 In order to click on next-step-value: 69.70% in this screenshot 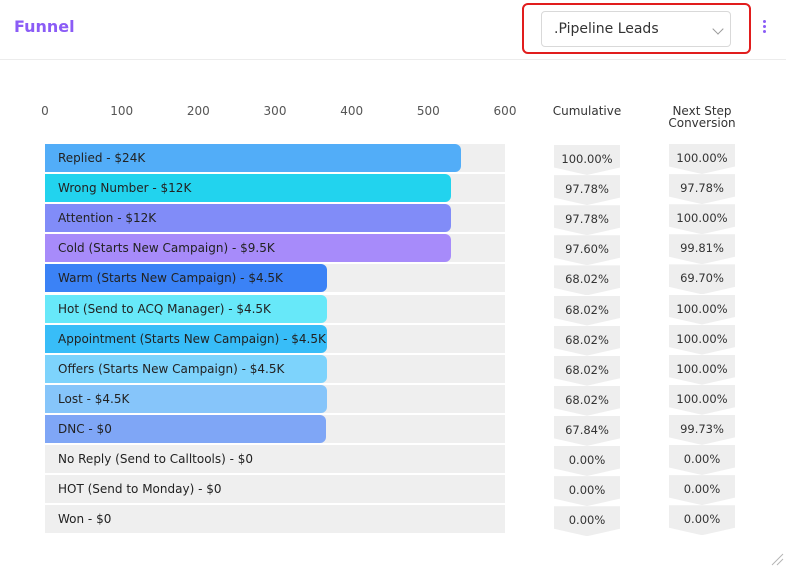, I will do `click(702, 278)`.